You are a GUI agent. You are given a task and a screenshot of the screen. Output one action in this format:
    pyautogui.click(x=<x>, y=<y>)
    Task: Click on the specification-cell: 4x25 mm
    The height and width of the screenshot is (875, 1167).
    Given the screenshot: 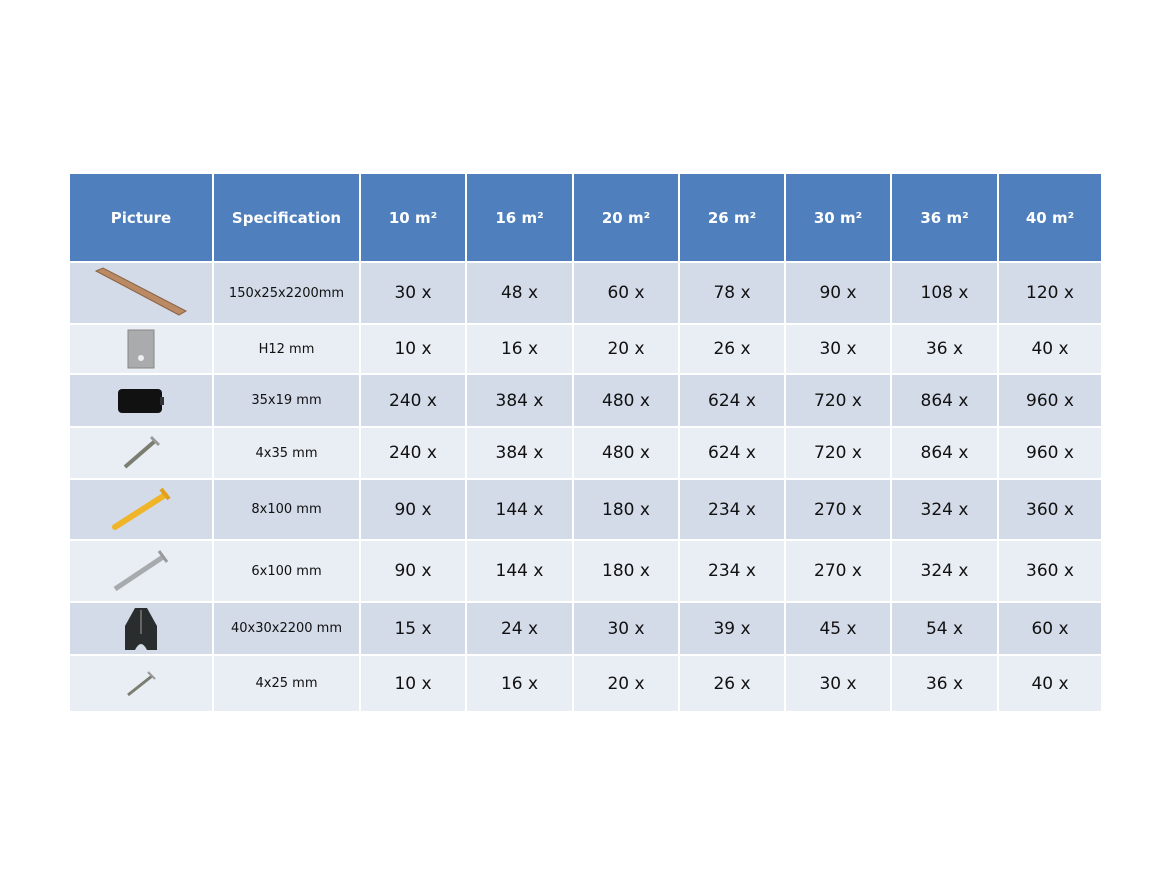 What is the action you would take?
    pyautogui.click(x=286, y=683)
    